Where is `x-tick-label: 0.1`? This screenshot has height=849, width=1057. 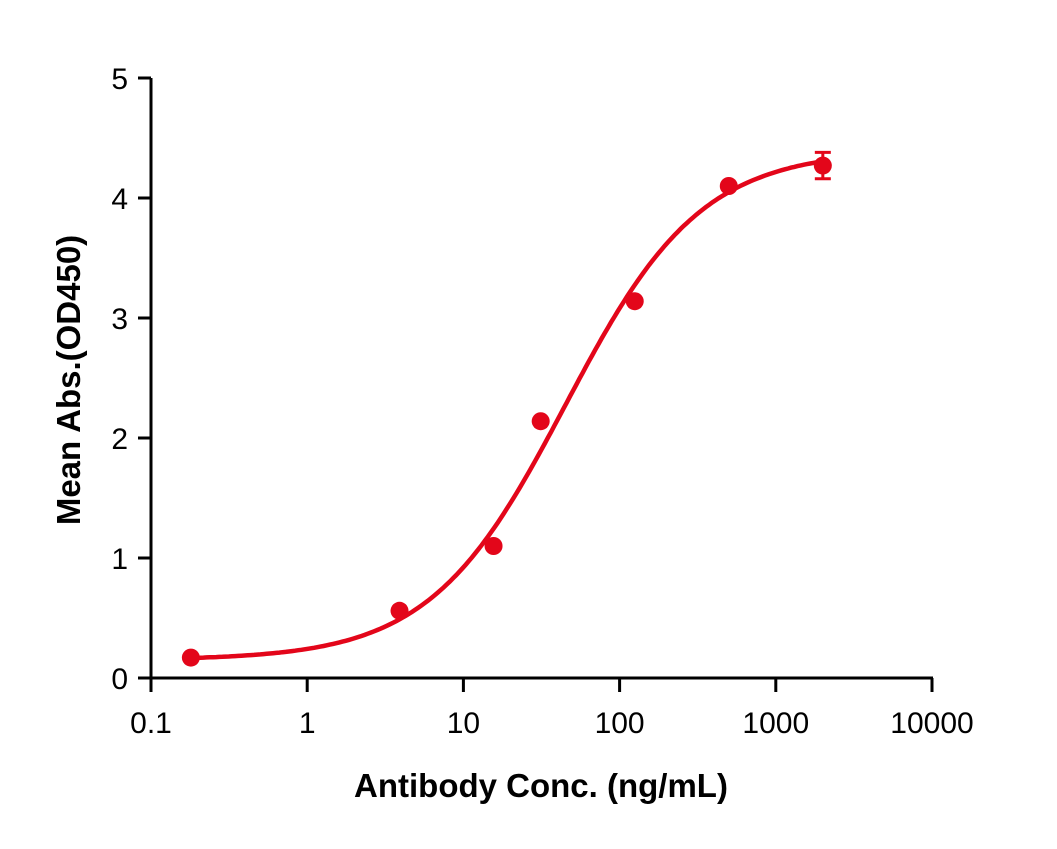
x-tick-label: 0.1 is located at coordinates (151, 723).